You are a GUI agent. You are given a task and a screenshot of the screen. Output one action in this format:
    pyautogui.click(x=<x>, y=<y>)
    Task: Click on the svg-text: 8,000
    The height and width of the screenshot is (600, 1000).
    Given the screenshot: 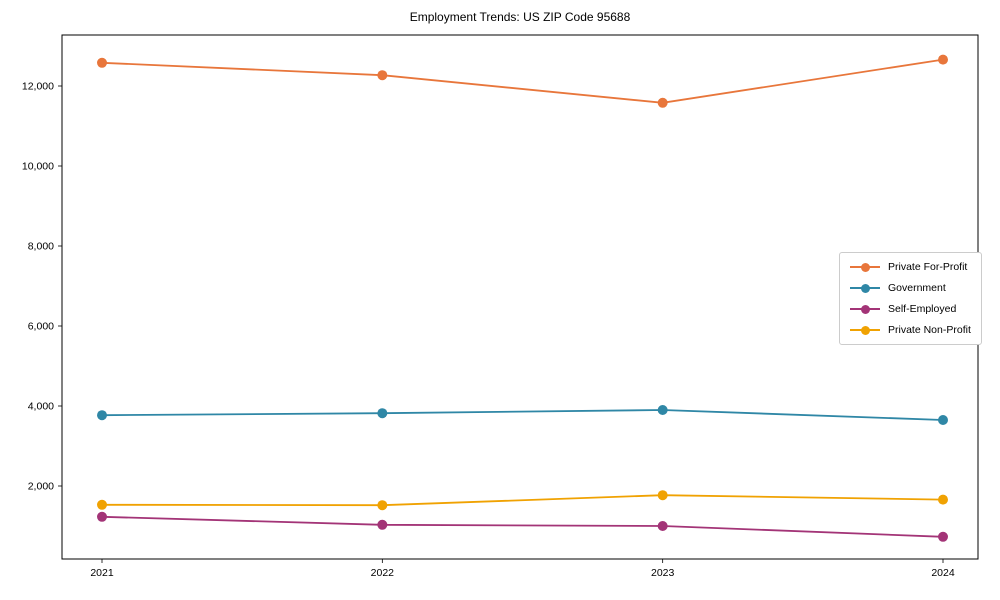 What is the action you would take?
    pyautogui.click(x=41, y=247)
    